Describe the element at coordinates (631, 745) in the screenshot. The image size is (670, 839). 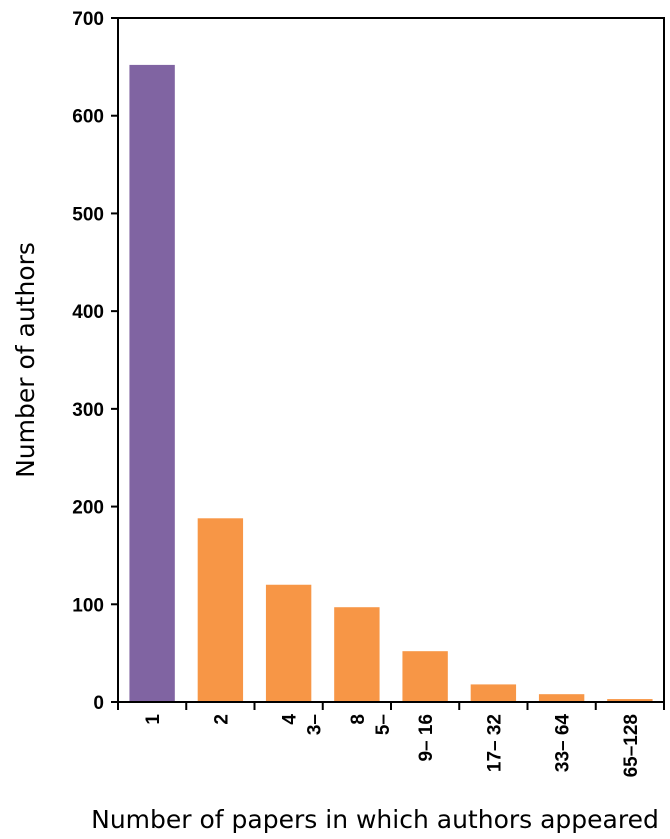
I see `x-tick-label: 65–128` at that location.